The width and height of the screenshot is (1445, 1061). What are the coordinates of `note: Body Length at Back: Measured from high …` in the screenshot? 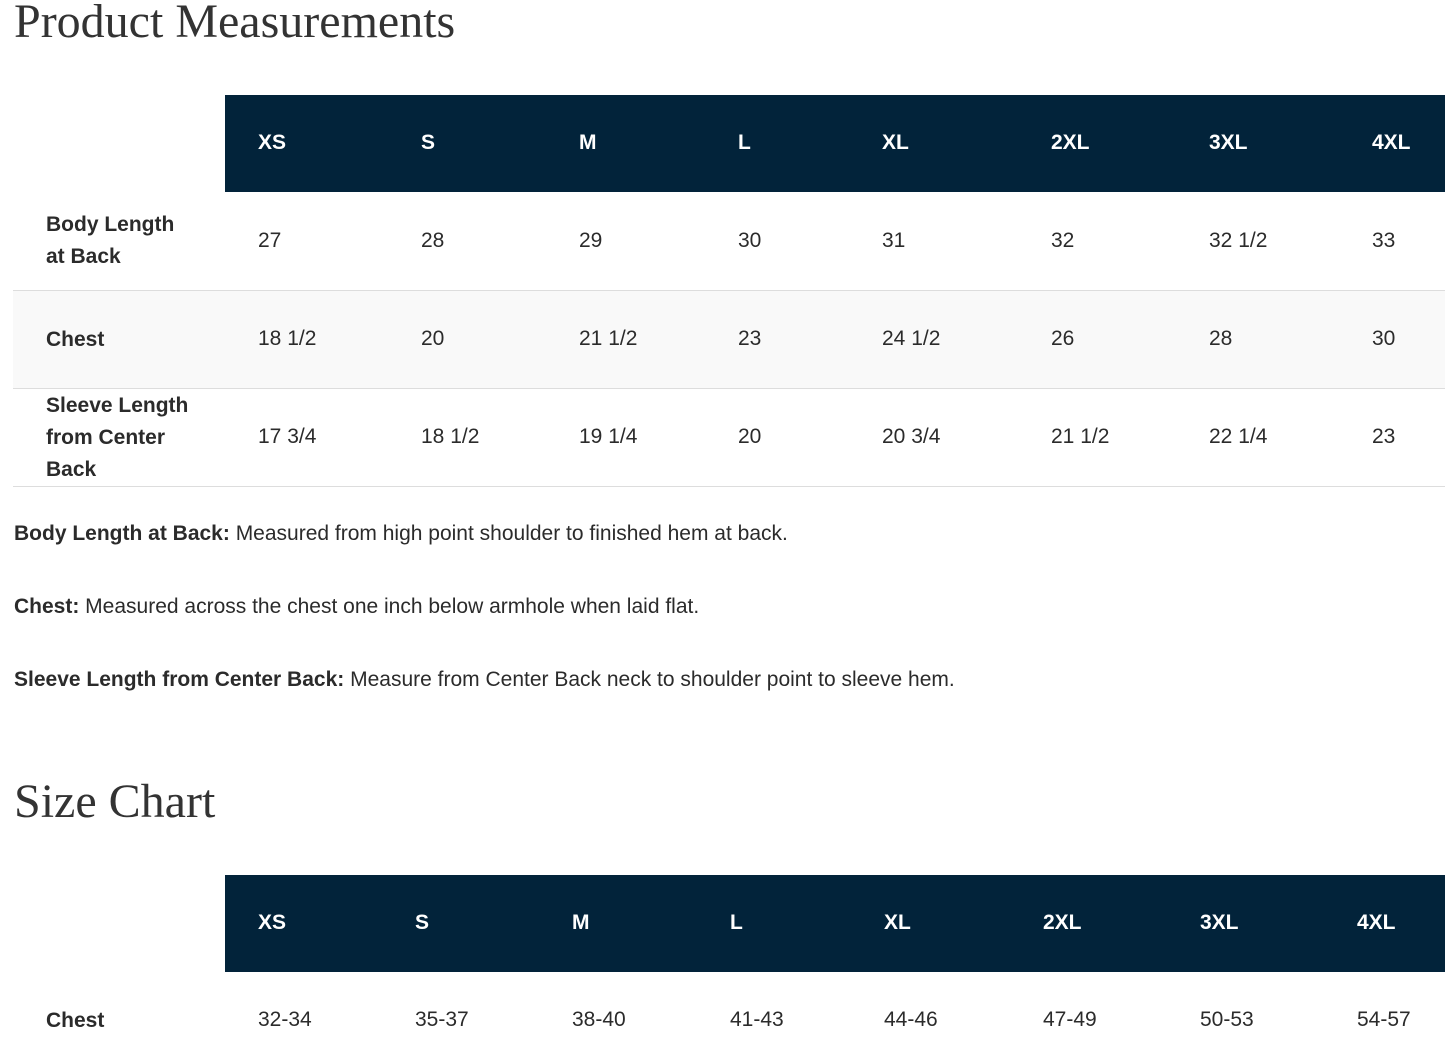 It's located at (401, 534).